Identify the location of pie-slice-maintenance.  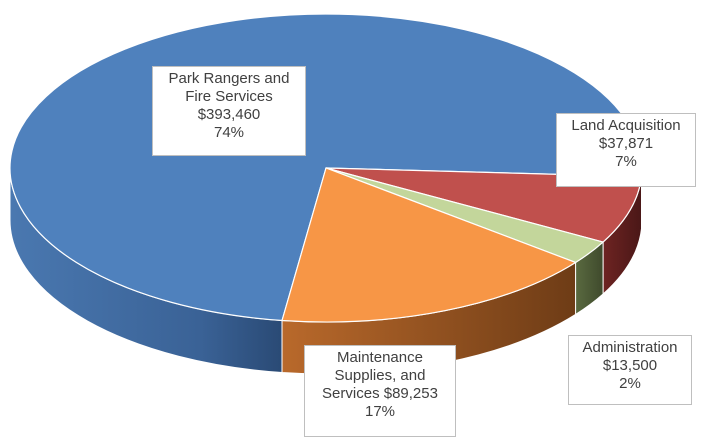
(429, 245).